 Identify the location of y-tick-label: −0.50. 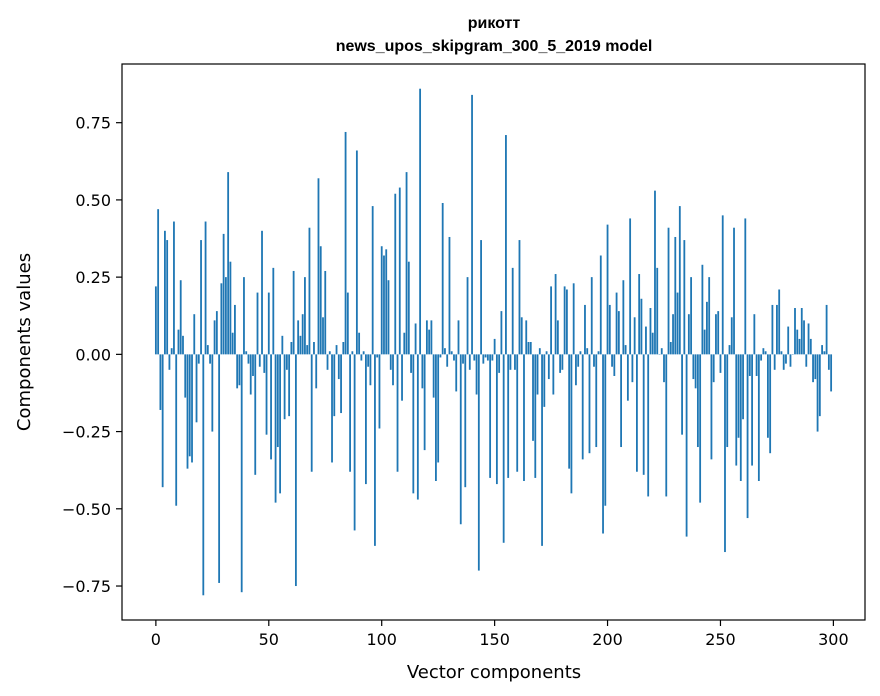
(86, 509).